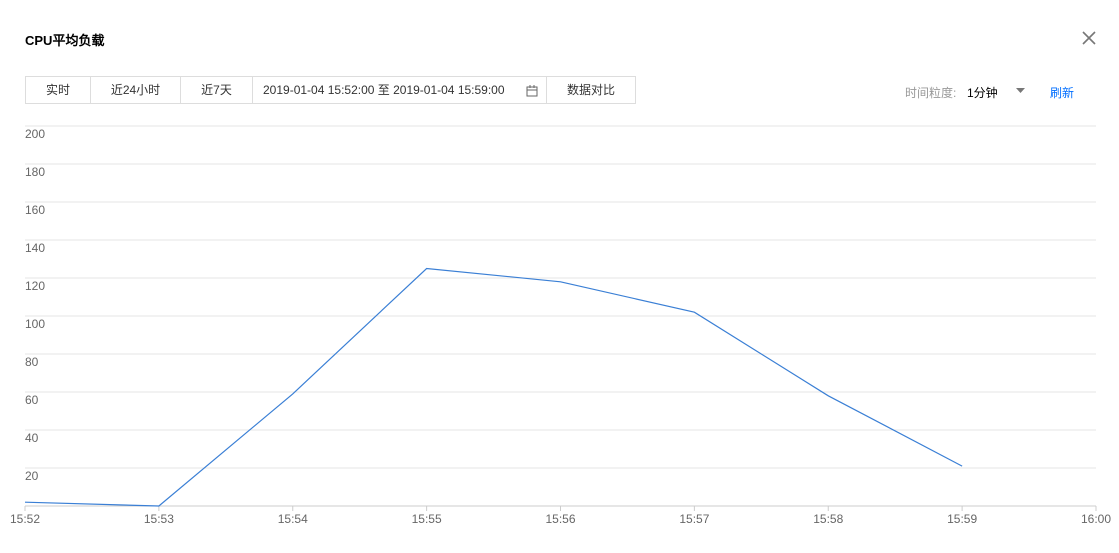 This screenshot has height=553, width=1119. I want to click on y-tick-label: 160, so click(35, 210).